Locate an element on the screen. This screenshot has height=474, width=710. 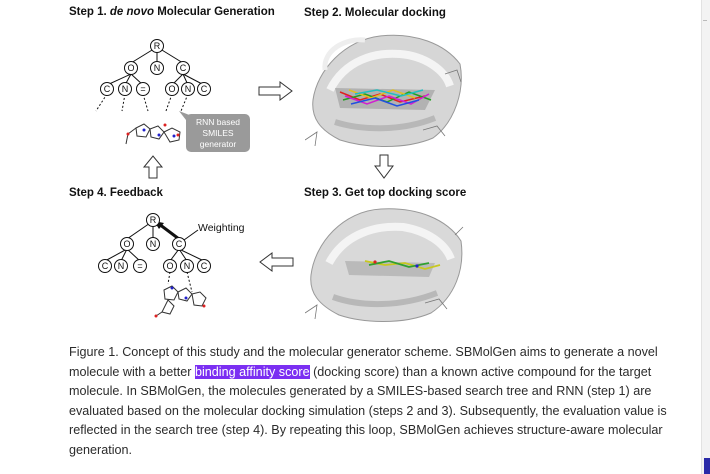
scrollbar-thumb is located at coordinates (707, 466).